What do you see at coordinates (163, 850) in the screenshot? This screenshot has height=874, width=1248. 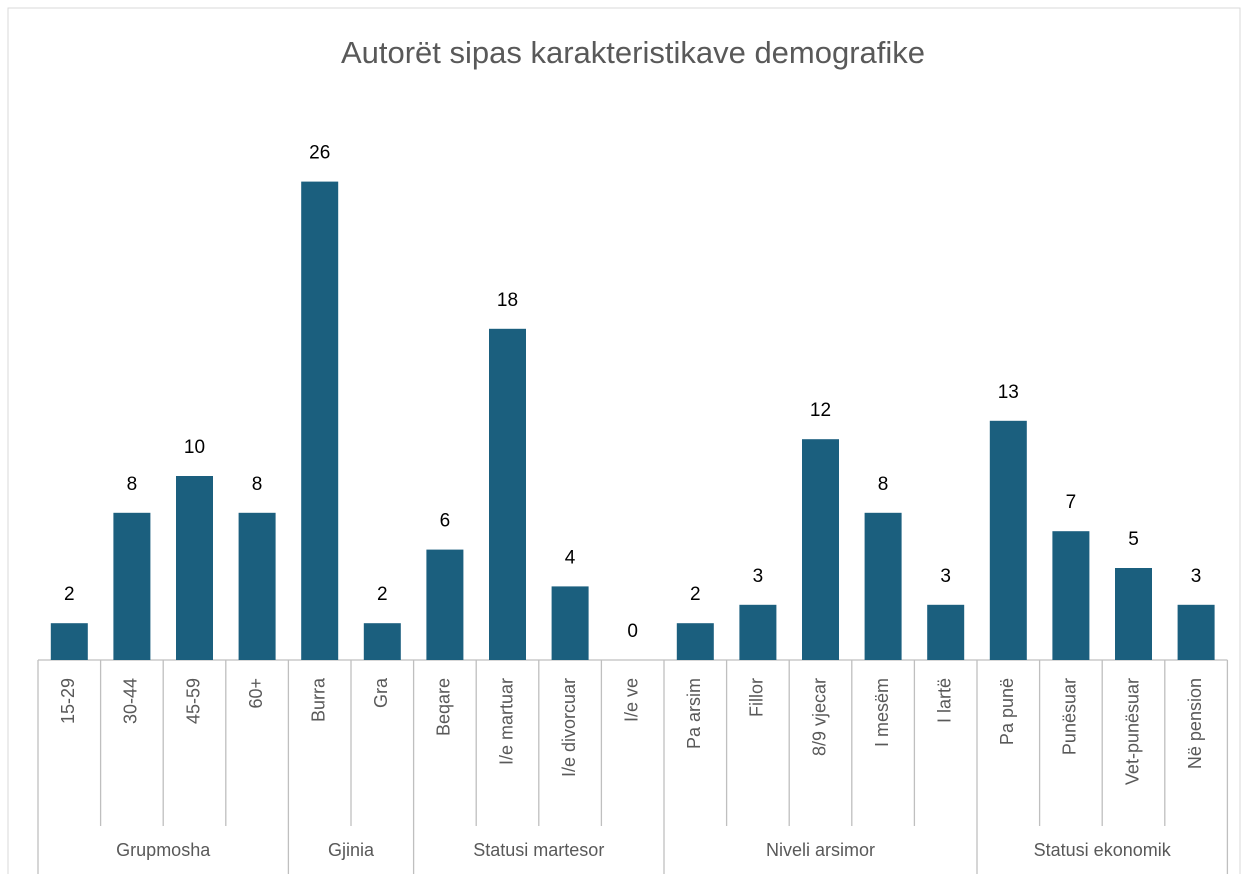 I see `group-label: Grupmosha` at bounding box center [163, 850].